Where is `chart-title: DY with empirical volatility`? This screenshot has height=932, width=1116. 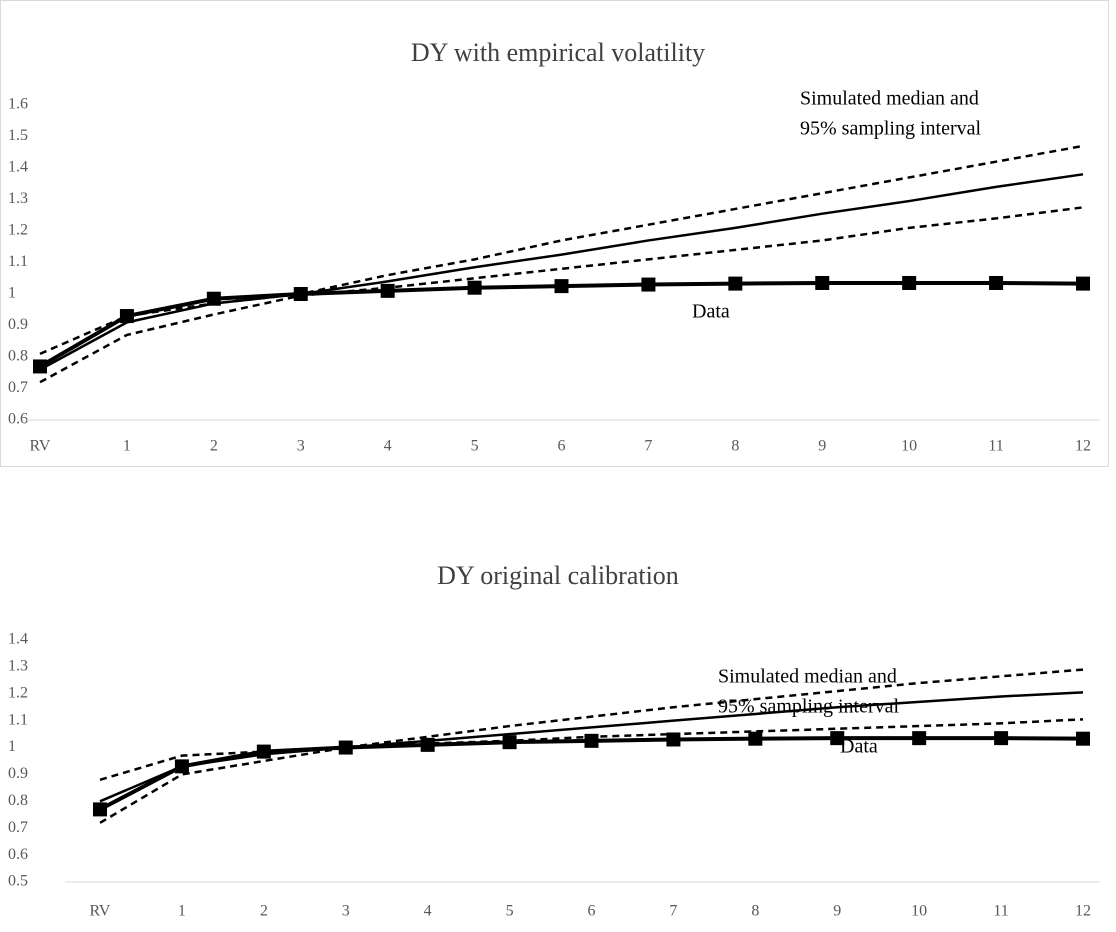 chart-title: DY with empirical volatility is located at coordinates (558, 52).